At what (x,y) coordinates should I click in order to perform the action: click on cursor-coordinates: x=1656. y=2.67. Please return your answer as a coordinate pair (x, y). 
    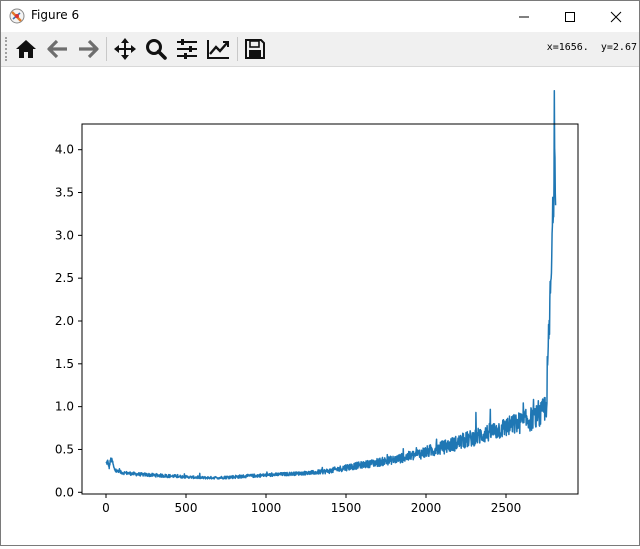
    Looking at the image, I should click on (591, 47).